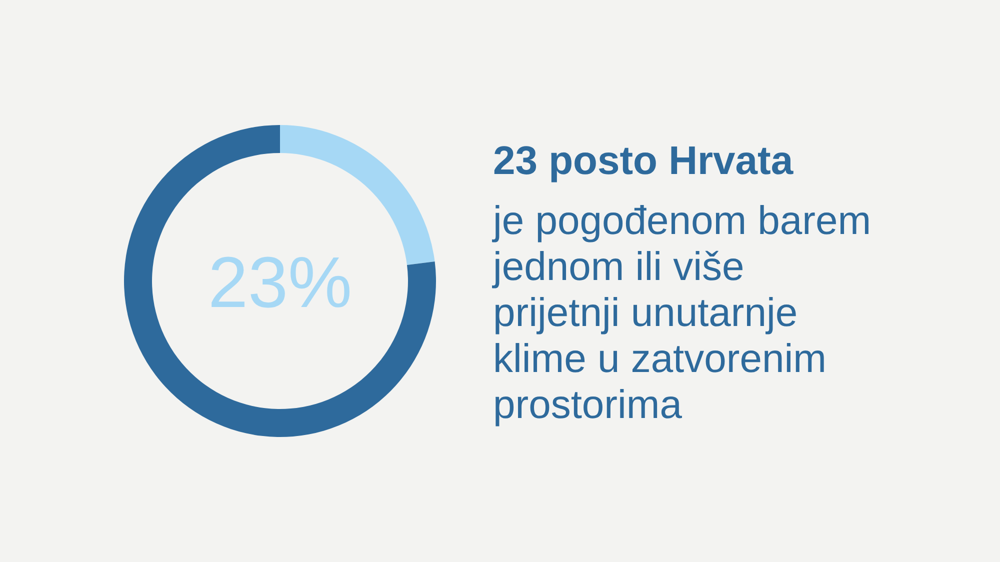  Describe the element at coordinates (643, 161) in the screenshot. I see `text: 23 posto Hrvata` at that location.